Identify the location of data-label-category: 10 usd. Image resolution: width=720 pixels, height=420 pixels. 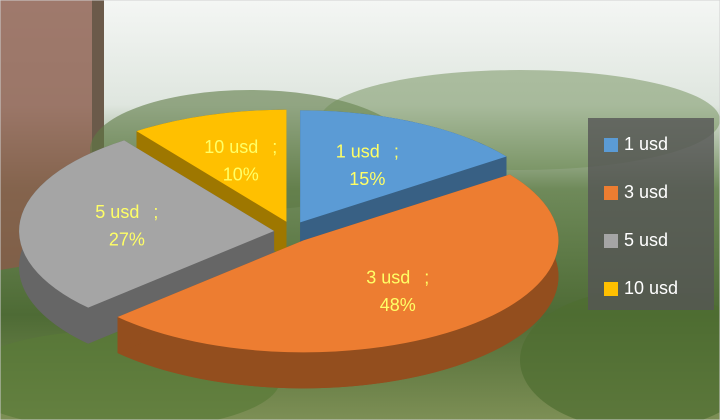
(231, 147).